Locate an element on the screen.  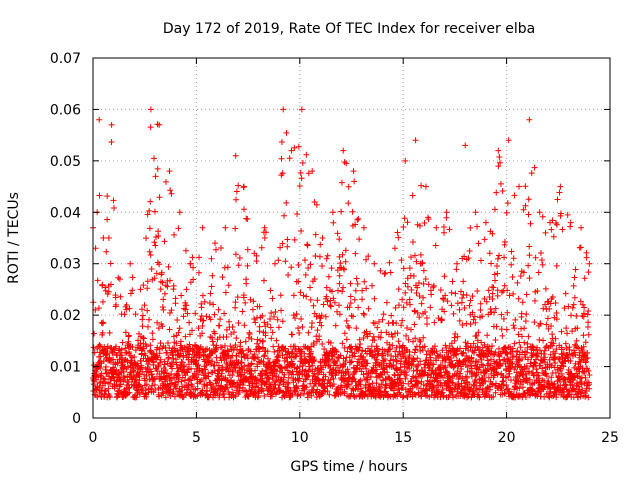
x-tick-label: 15 is located at coordinates (403, 438).